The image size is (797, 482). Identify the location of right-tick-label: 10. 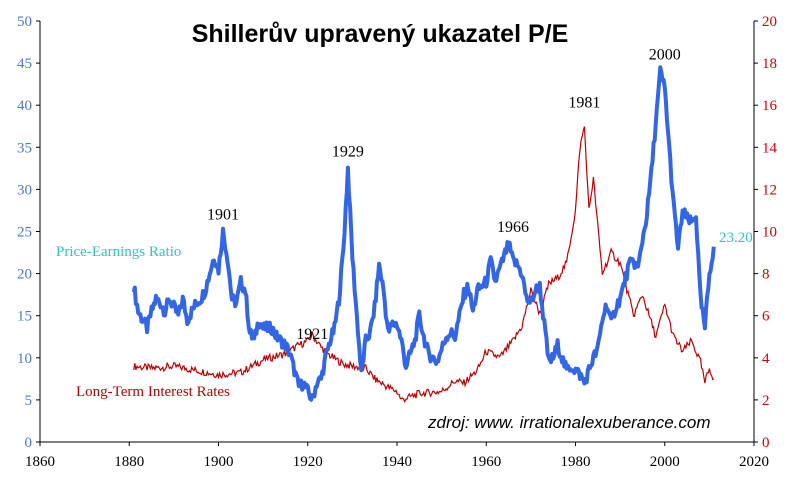
(769, 233).